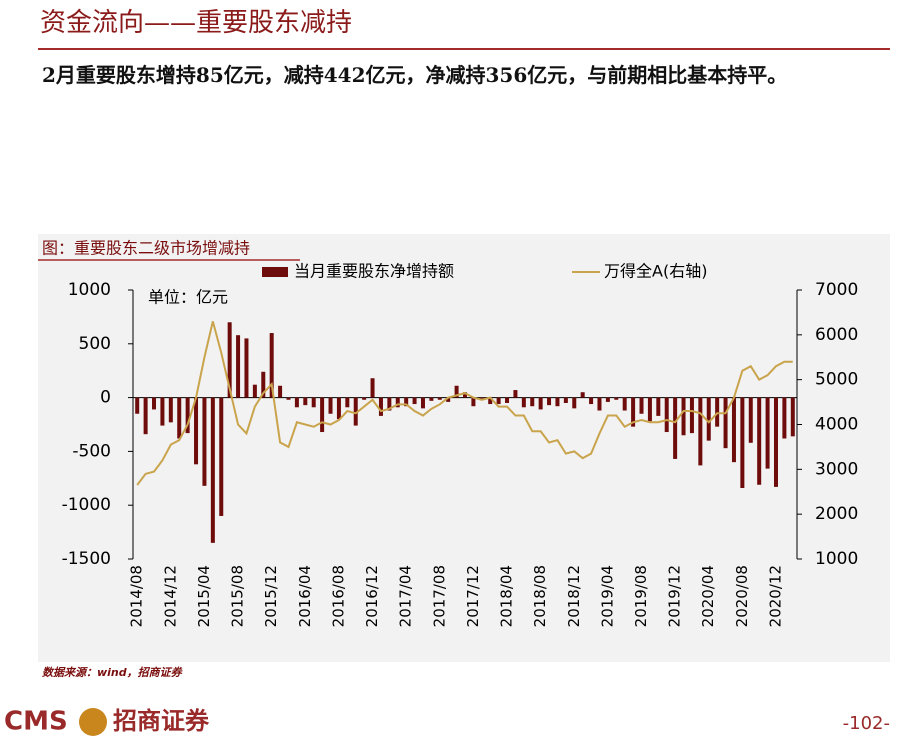 The image size is (898, 741). What do you see at coordinates (415, 75) in the screenshot?
I see `body-text: 2月重要股东增持85亿元，减持442亿元，净减持356亿元，与前期相比基本持平。` at bounding box center [415, 75].